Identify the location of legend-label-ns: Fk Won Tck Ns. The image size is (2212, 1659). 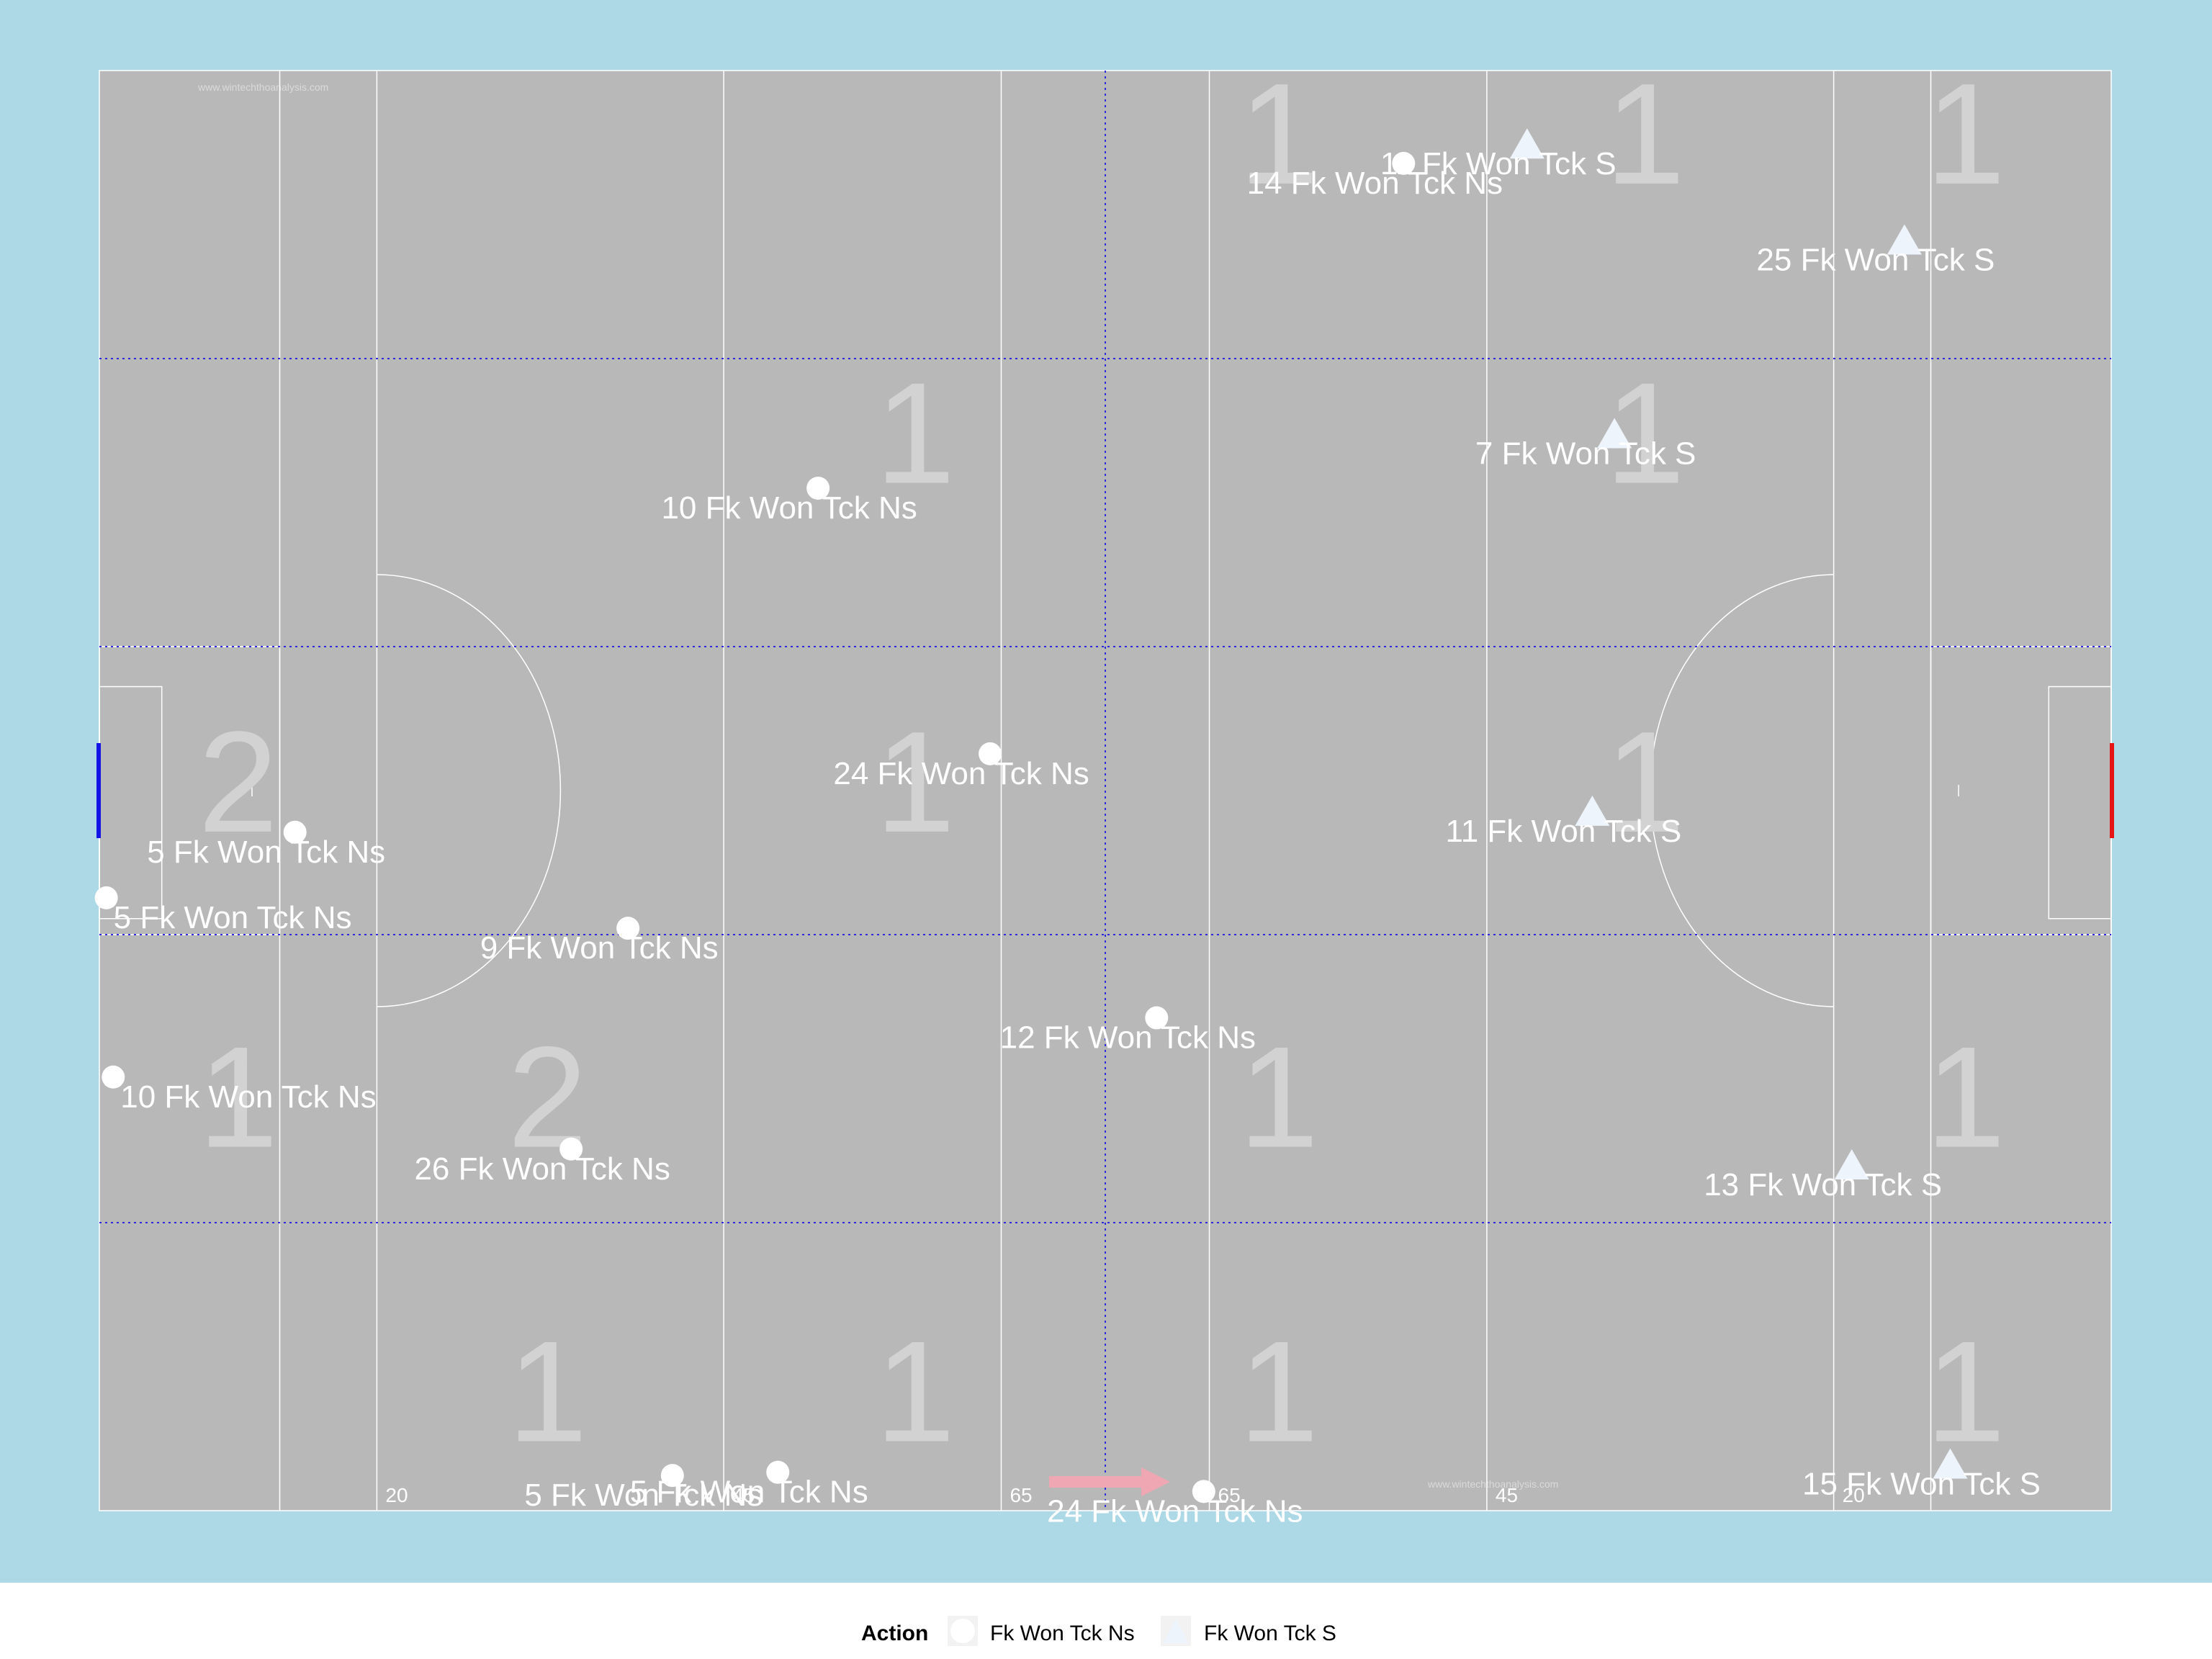
(1062, 1633).